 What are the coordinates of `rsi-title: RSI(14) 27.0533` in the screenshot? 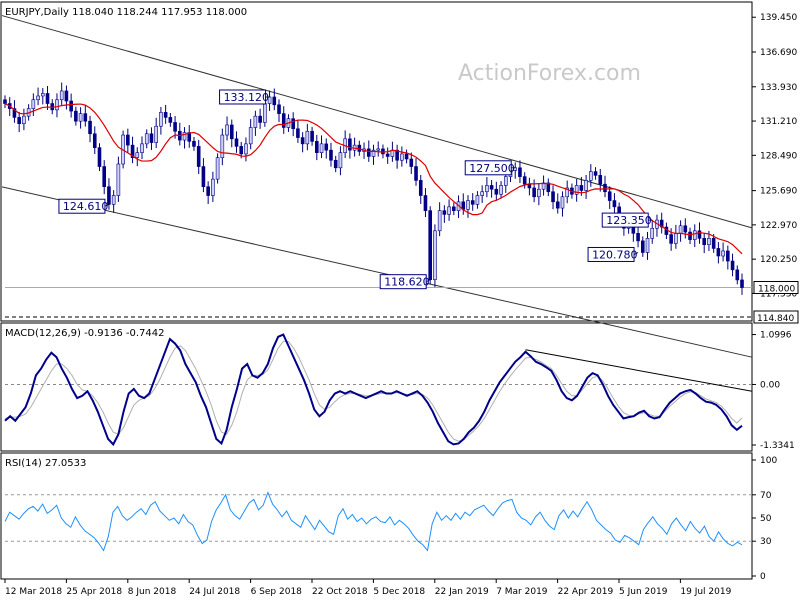 It's located at (45, 463).